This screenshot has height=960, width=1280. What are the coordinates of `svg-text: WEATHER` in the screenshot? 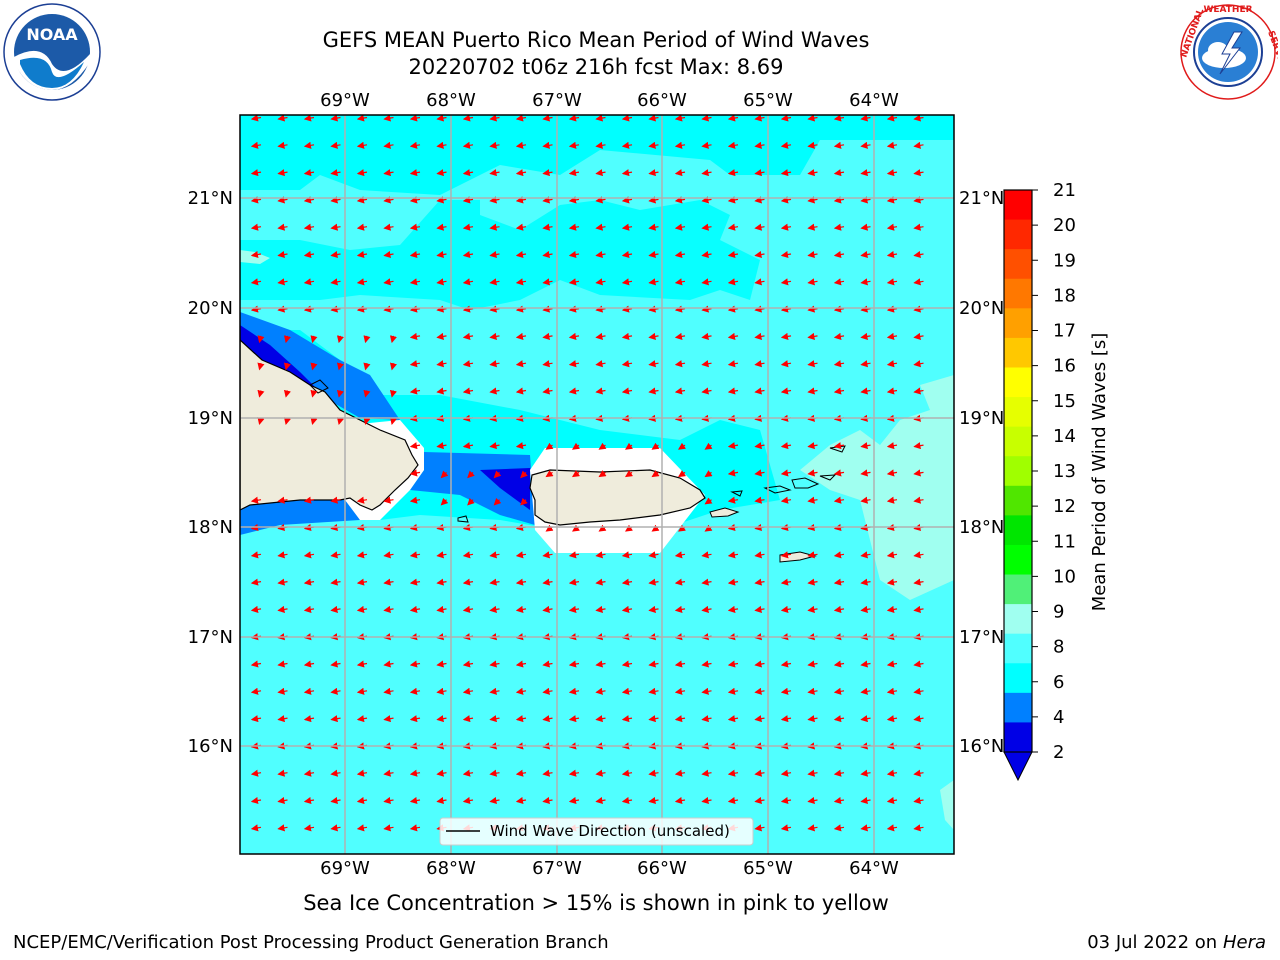 It's located at (1227, 10).